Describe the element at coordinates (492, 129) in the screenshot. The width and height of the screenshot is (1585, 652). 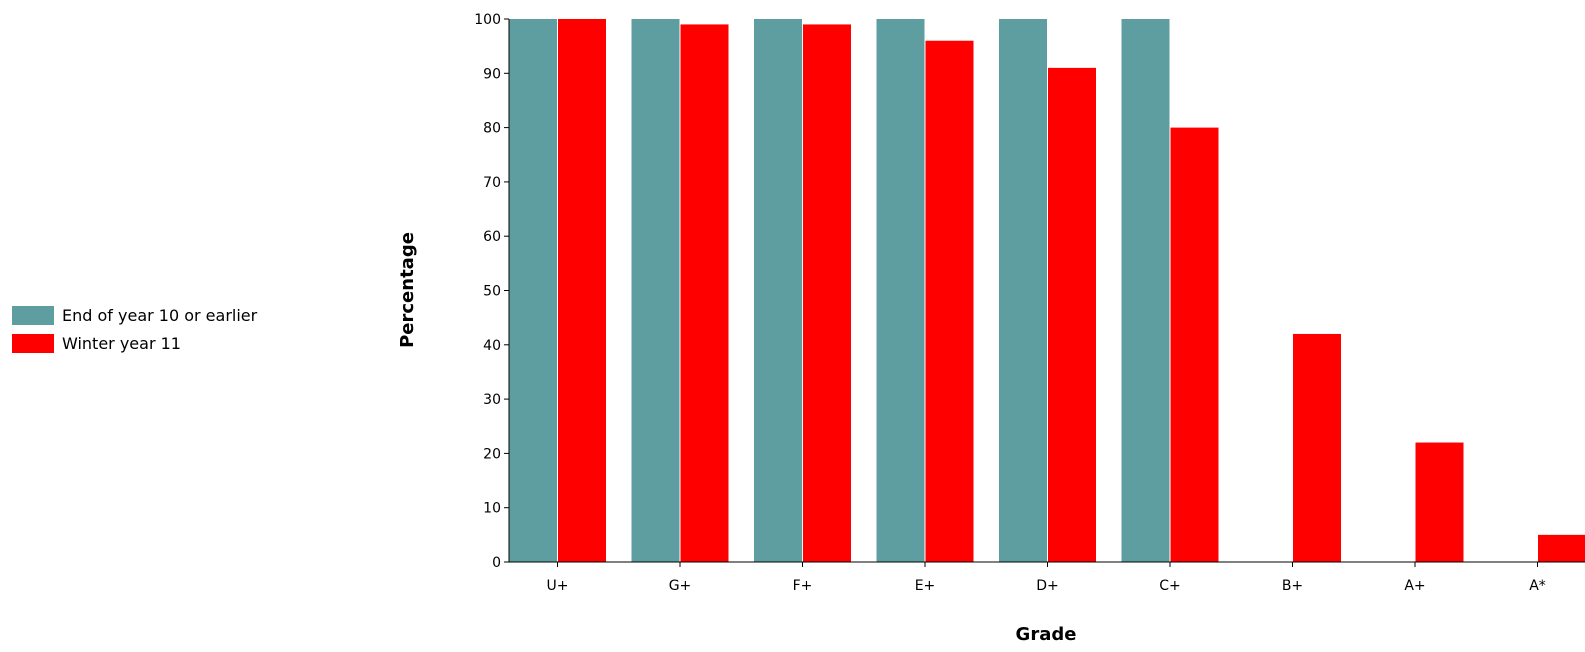
I see `y-tick-label: 80` at that location.